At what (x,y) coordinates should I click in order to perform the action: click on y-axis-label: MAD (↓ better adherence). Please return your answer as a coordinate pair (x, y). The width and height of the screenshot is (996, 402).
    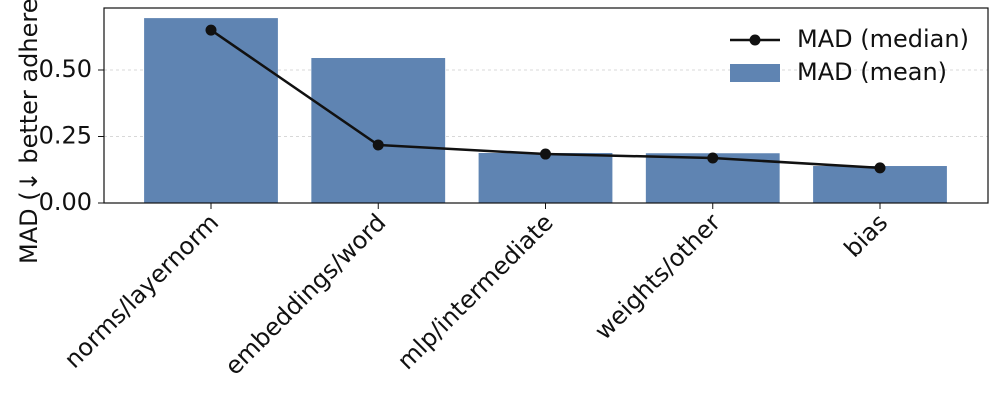
    Looking at the image, I should click on (29, 132).